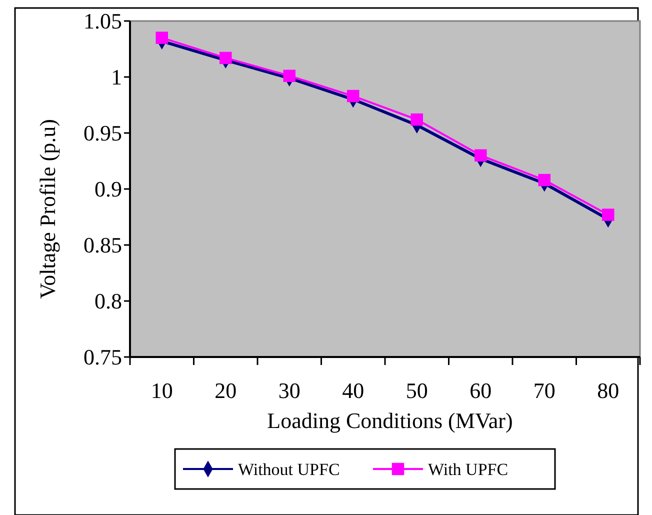 The image size is (652, 515). Describe the element at coordinates (47, 209) in the screenshot. I see `y-axis-title: Voltage Profile (p.u)` at that location.